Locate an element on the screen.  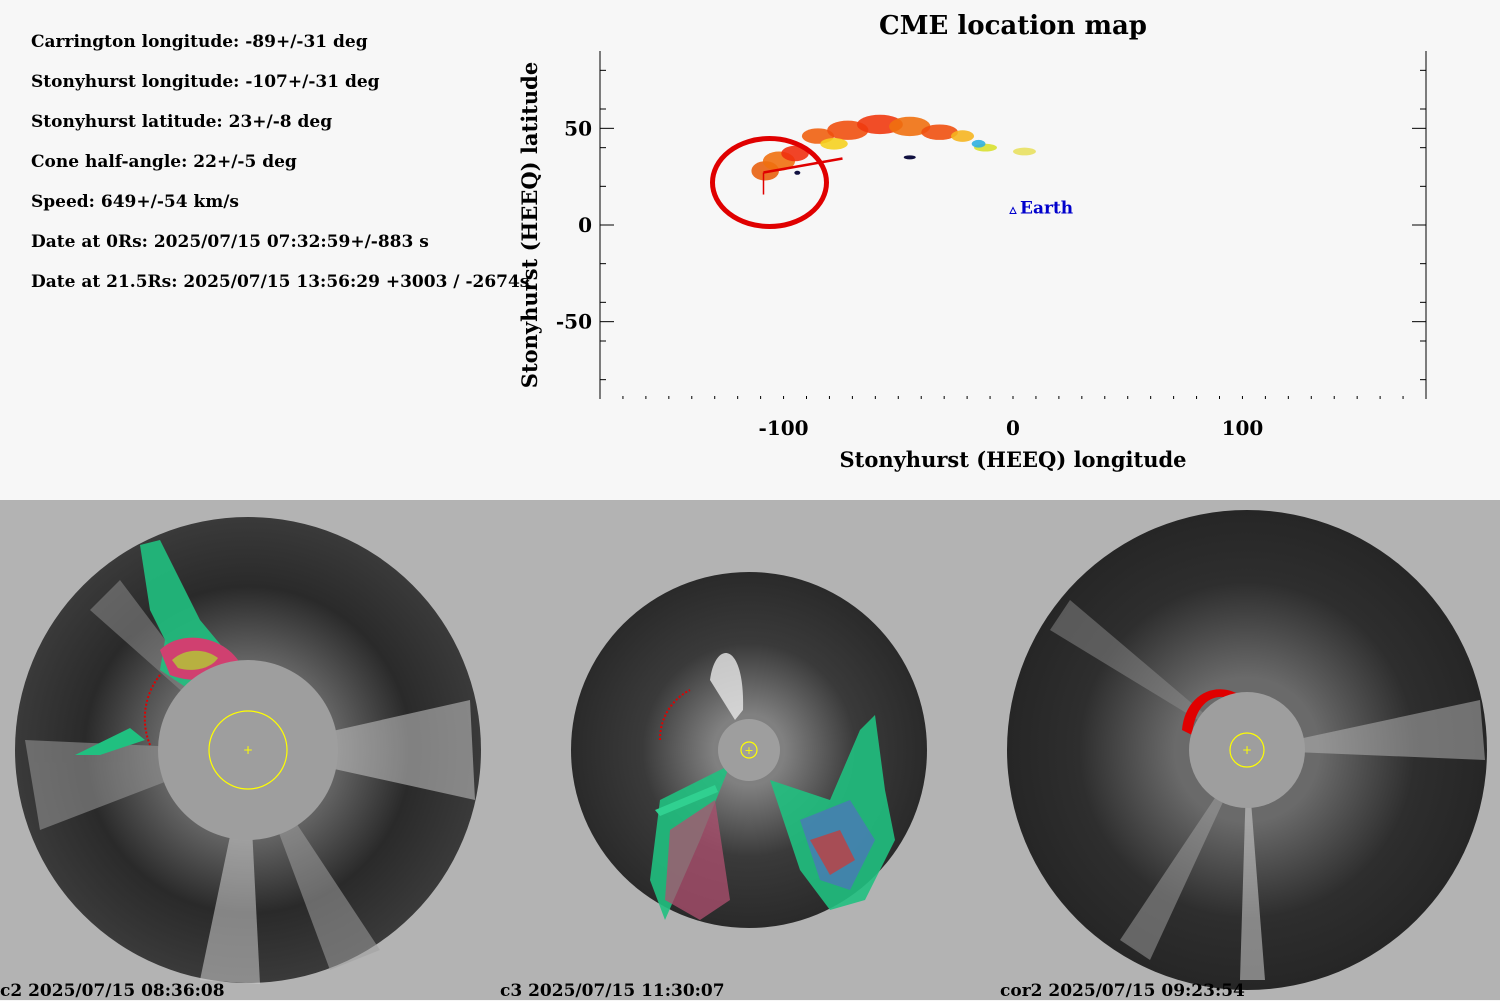
c3-sun-circle is located at coordinates (749, 750).